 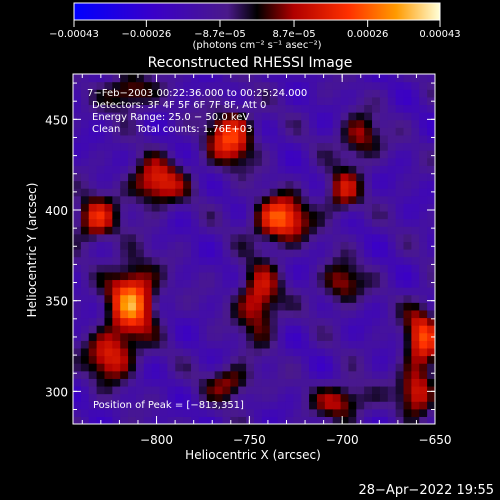 I want to click on y-tick-label: 300, so click(x=56, y=392).